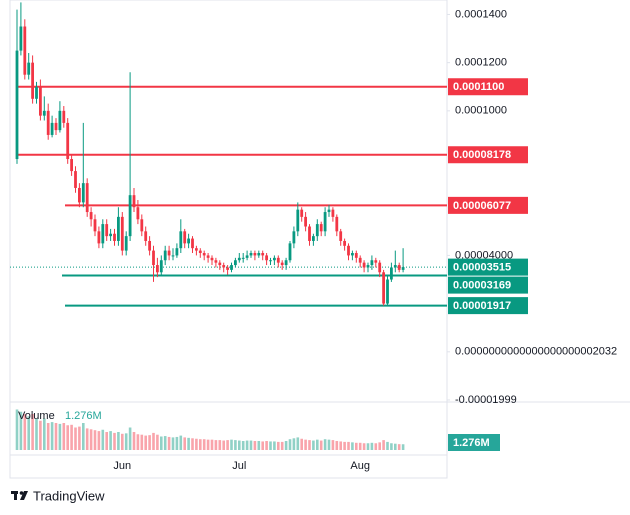 The image size is (630, 515). Describe the element at coordinates (19, 495) in the screenshot. I see `brand-logo` at that location.